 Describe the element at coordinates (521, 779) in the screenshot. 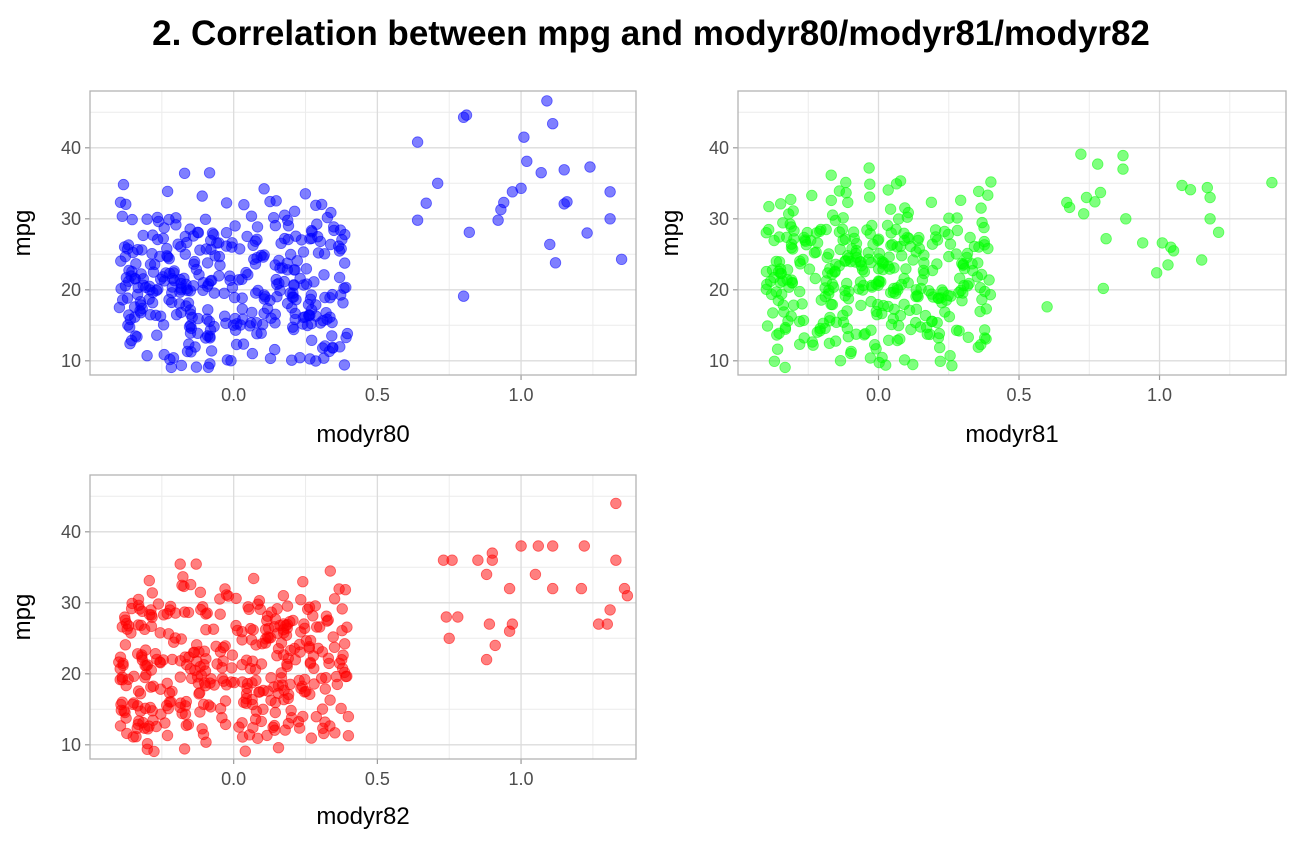

I see `x-tick-label: 1.0` at that location.